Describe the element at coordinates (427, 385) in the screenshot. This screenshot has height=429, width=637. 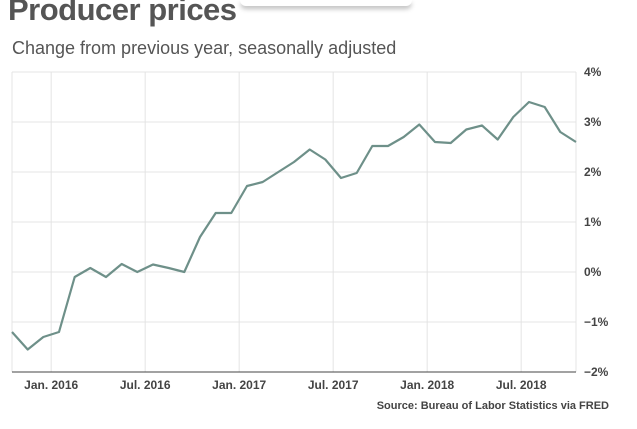
I see `x-tick-label: Jan. 2018` at that location.